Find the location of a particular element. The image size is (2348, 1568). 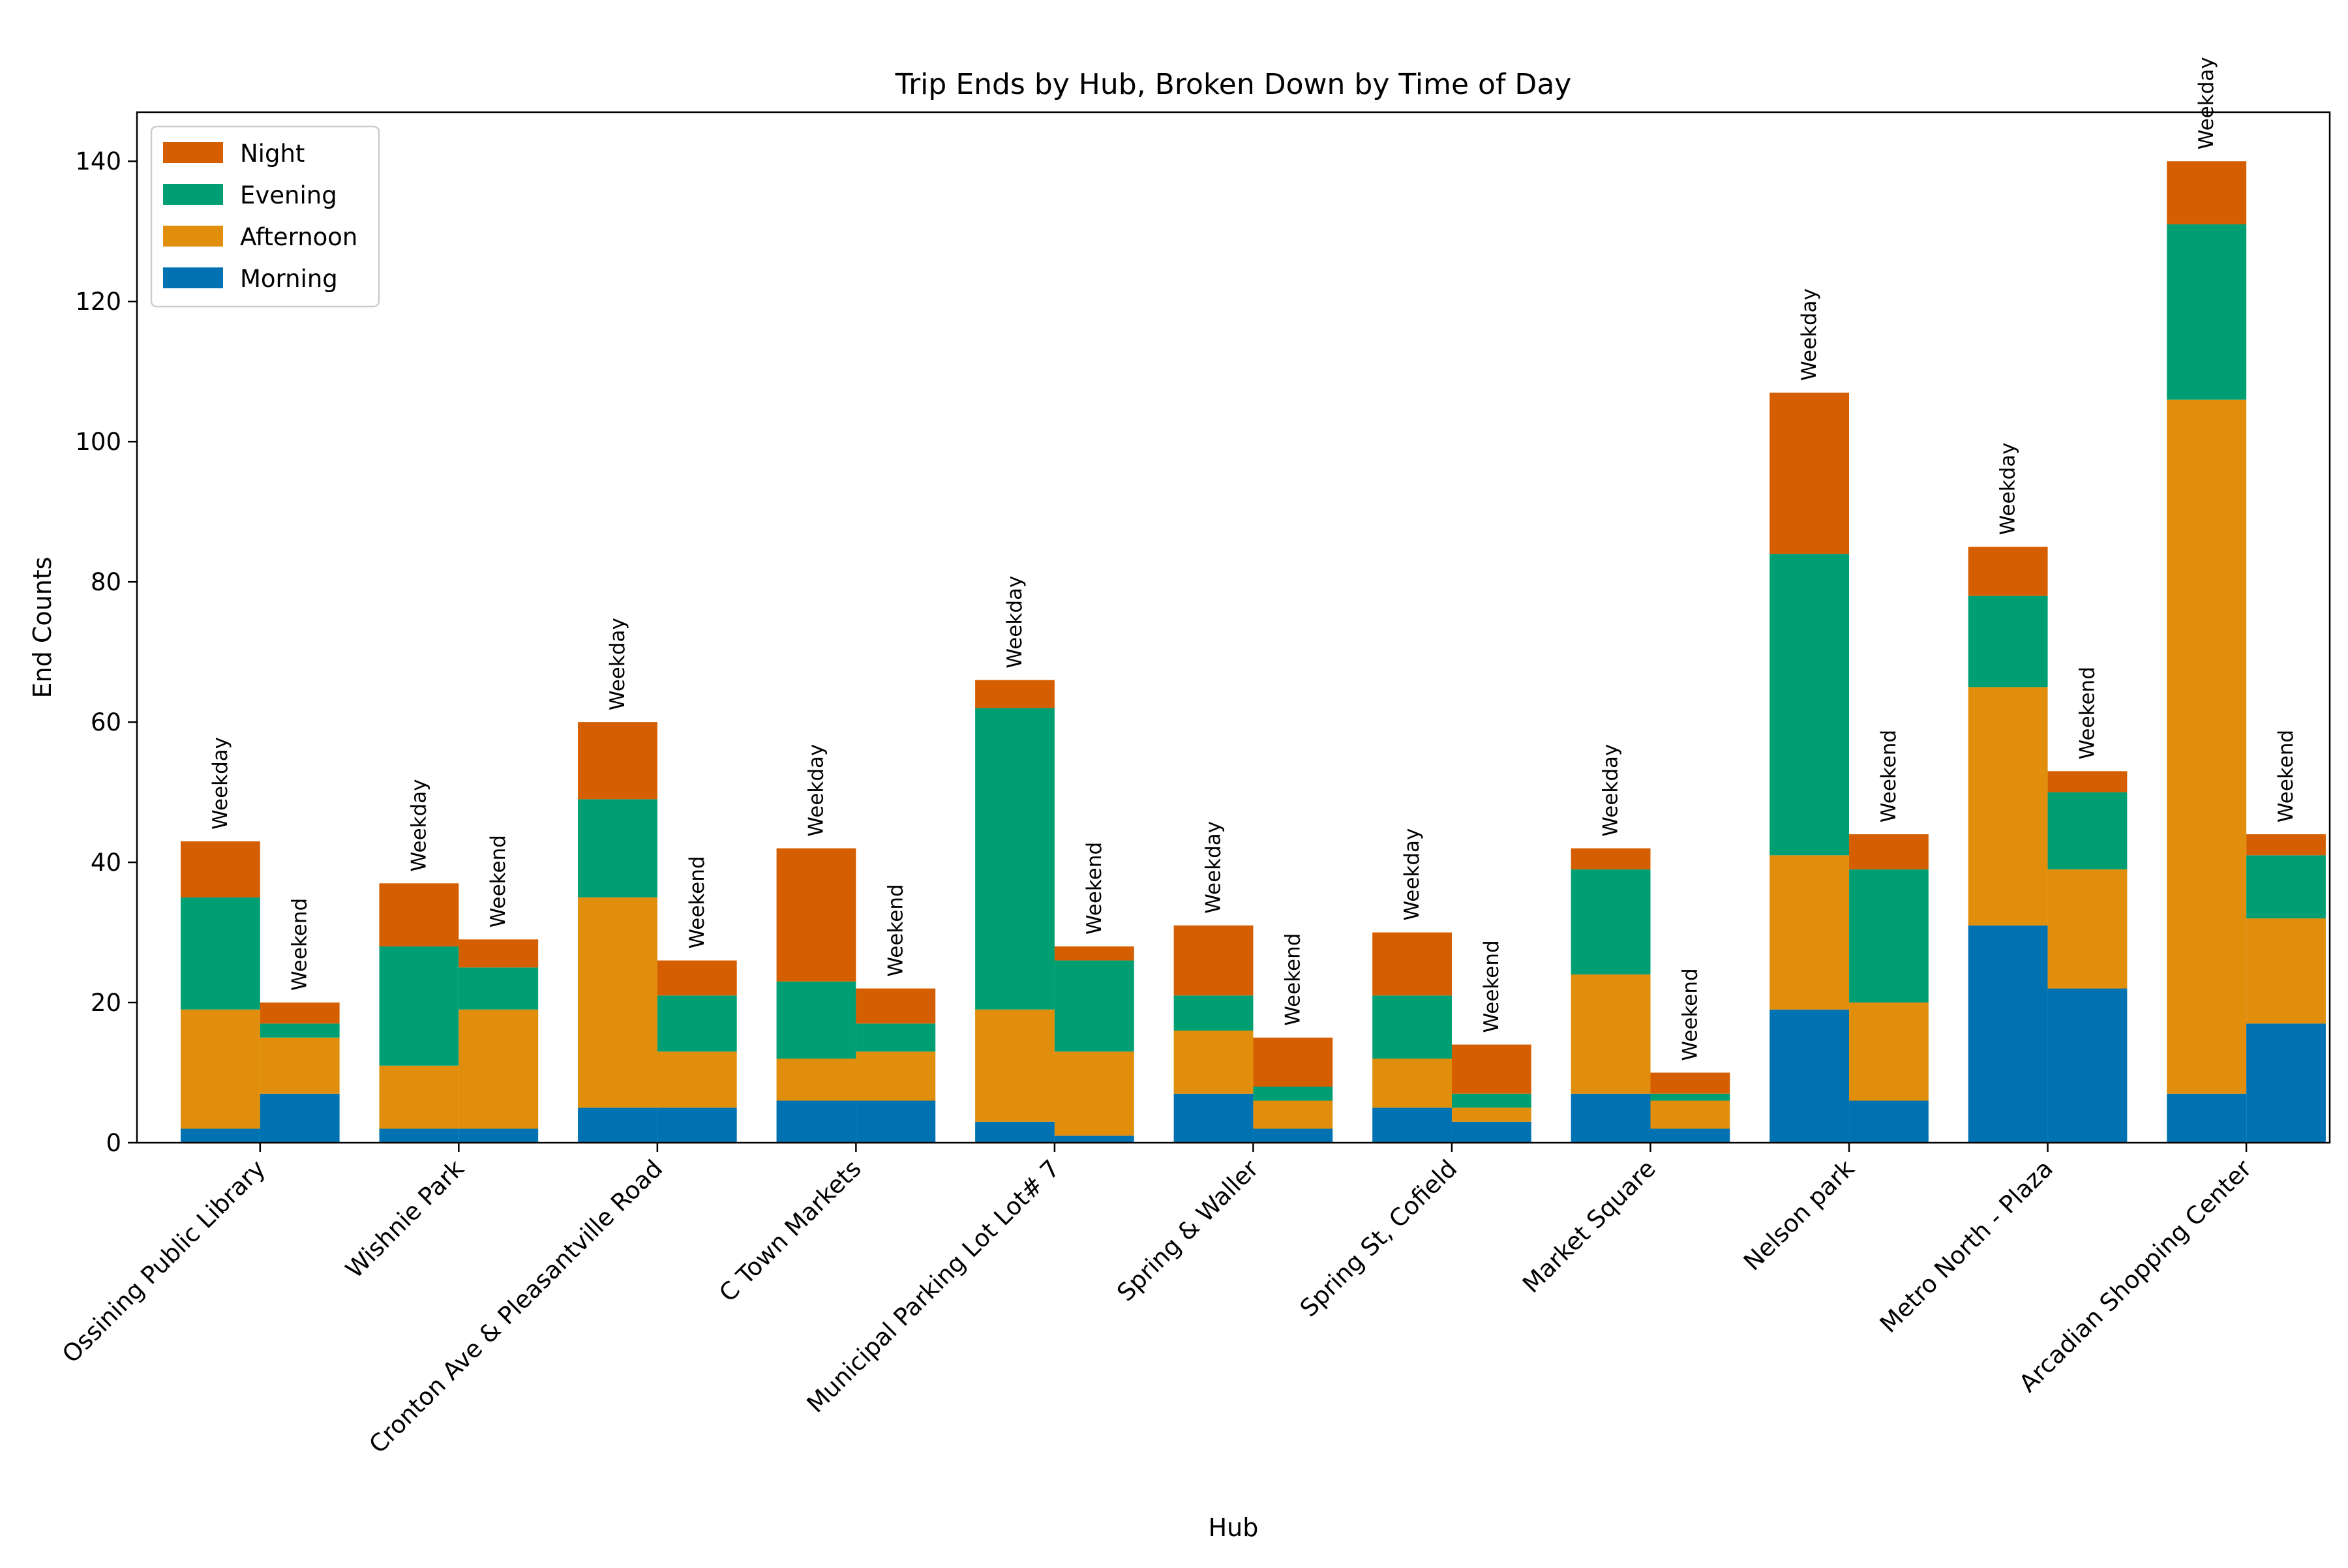

group-label-cronton-ave-pleasantville-road-weekday: Weekday is located at coordinates (618, 664).